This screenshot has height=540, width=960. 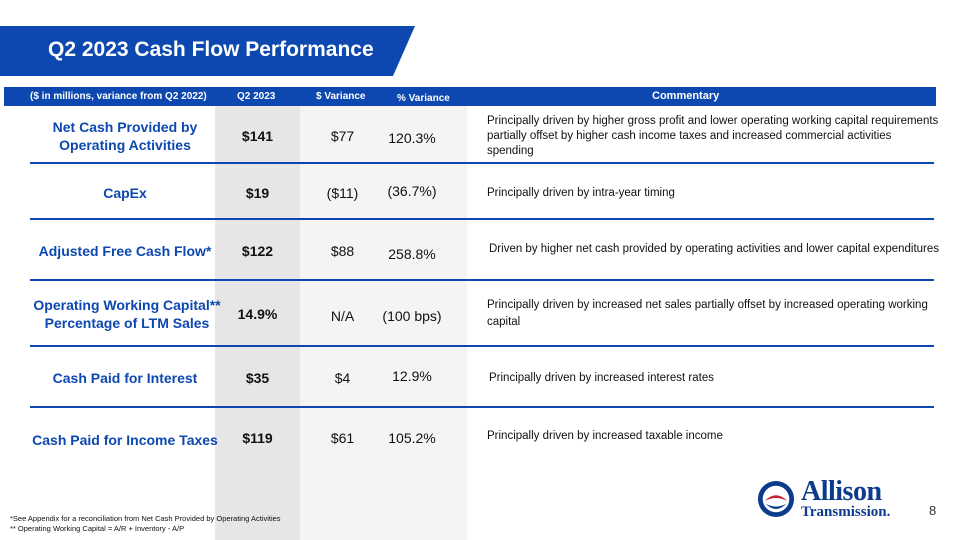 I want to click on row-percent-variance: 120.3%, so click(x=412, y=138).